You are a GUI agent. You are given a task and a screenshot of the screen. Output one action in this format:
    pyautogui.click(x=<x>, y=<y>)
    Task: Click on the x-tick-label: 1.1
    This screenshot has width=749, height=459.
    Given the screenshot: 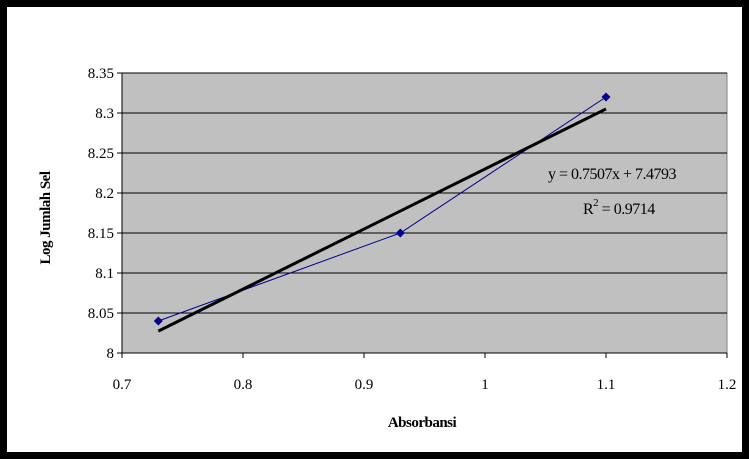 What is the action you would take?
    pyautogui.click(x=606, y=385)
    